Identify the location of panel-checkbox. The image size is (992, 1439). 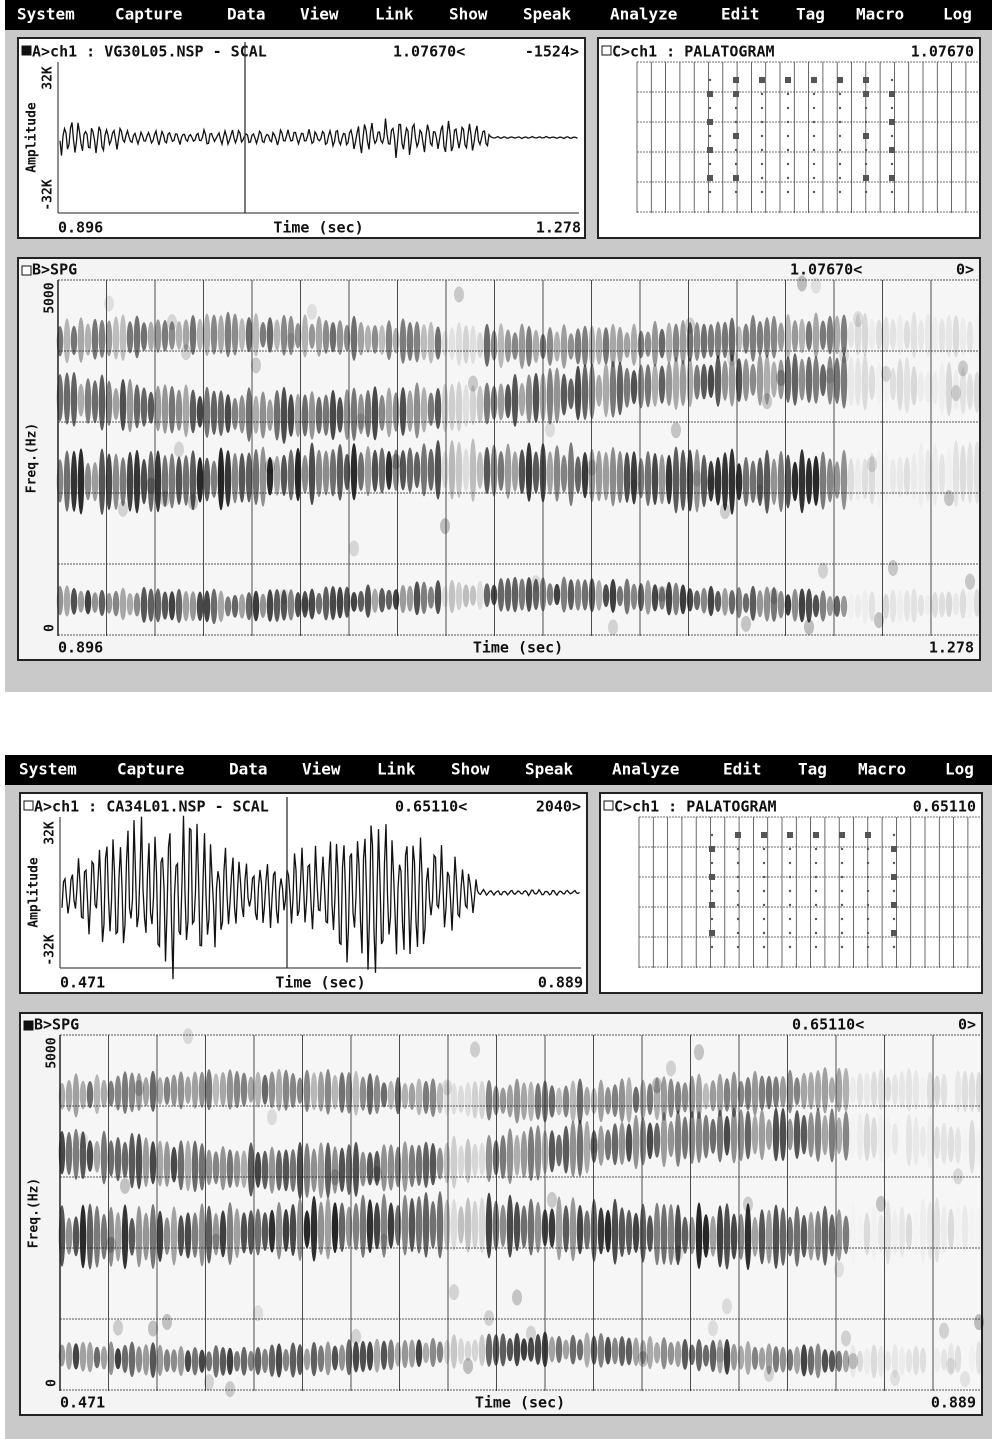
(608, 805).